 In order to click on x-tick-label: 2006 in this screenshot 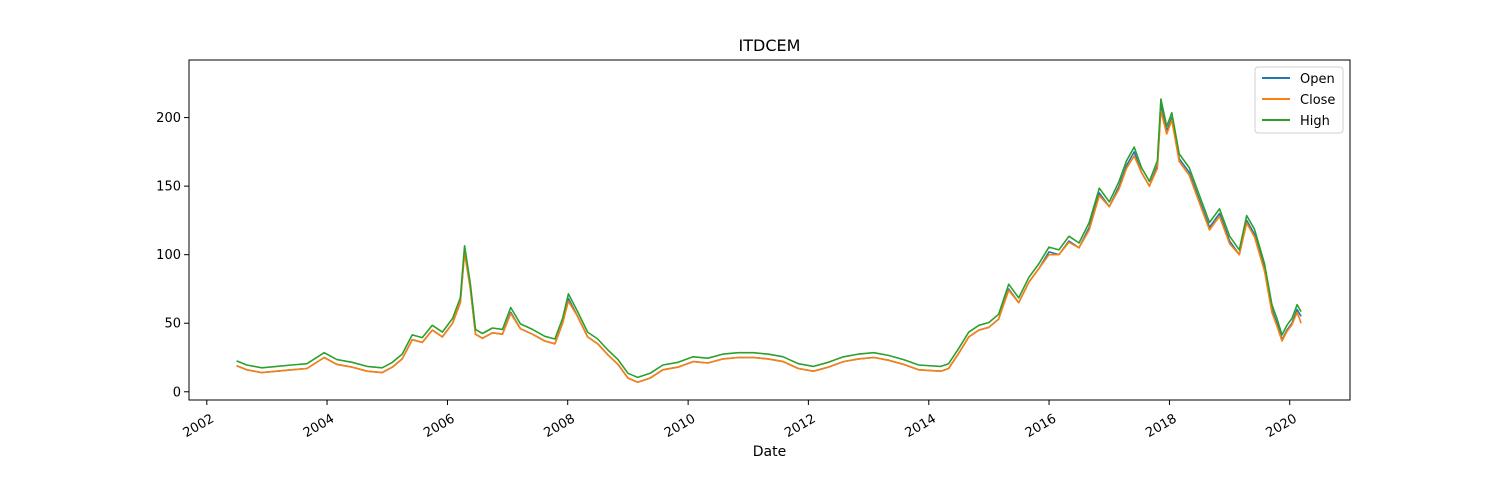, I will do `click(439, 426)`.